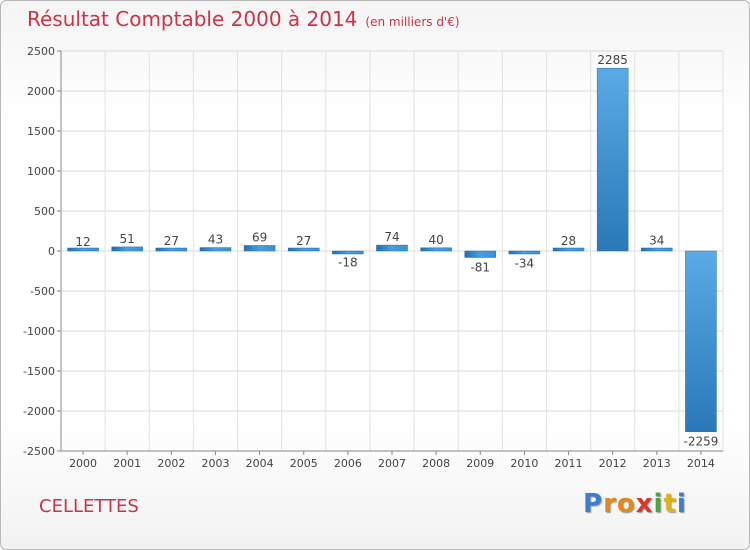 The image size is (750, 550). I want to click on y-tick-label: -1500, so click(39, 371).